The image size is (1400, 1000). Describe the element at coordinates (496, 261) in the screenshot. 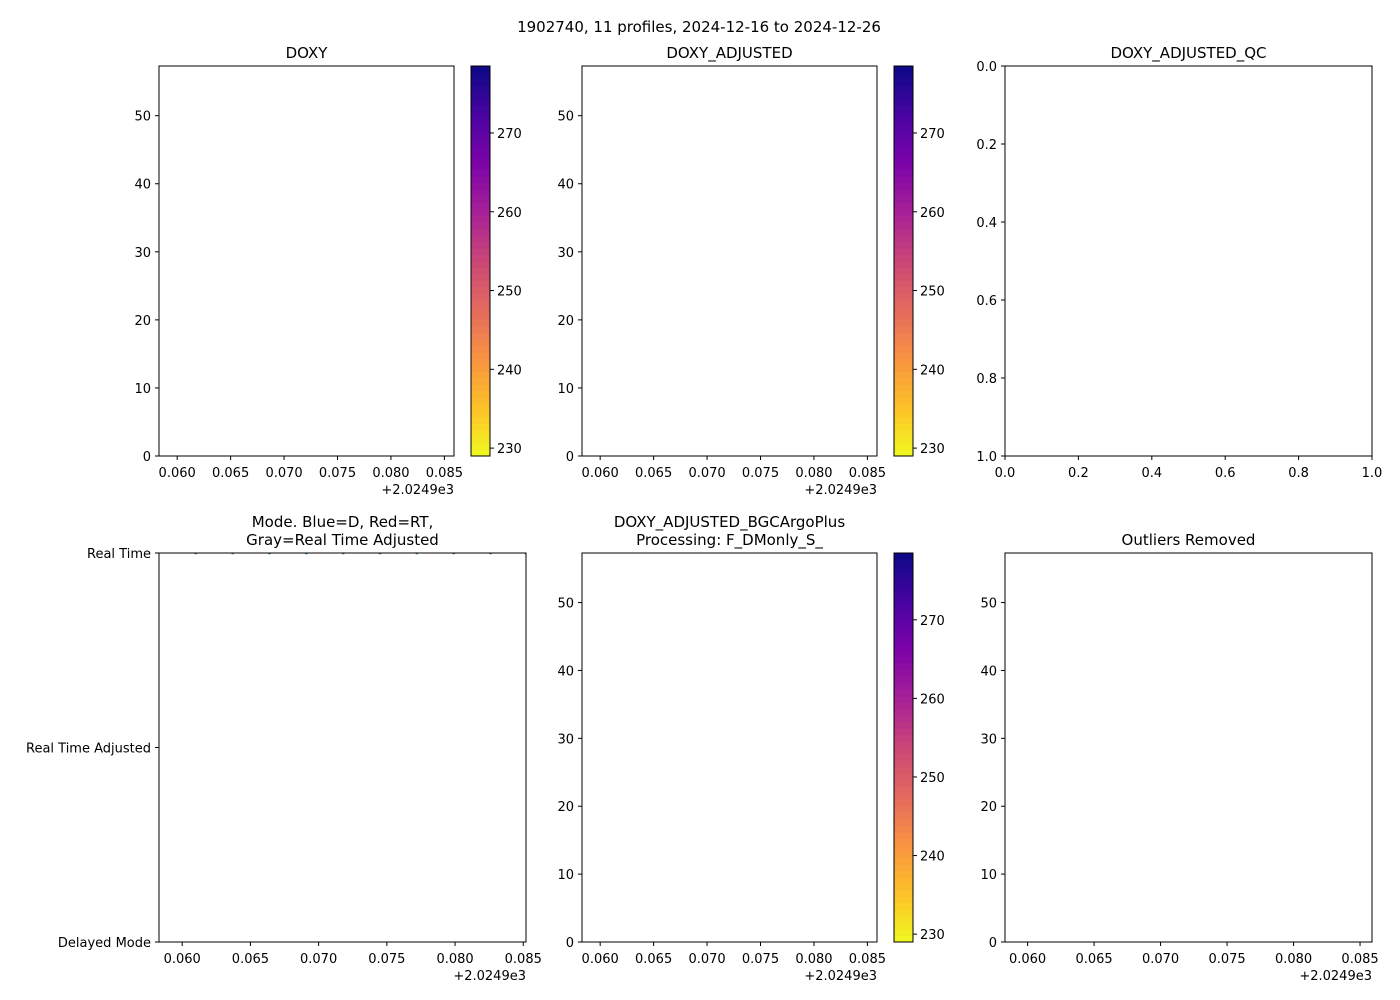

I see `doxy-colorbar: 230 240 250 260 270` at that location.